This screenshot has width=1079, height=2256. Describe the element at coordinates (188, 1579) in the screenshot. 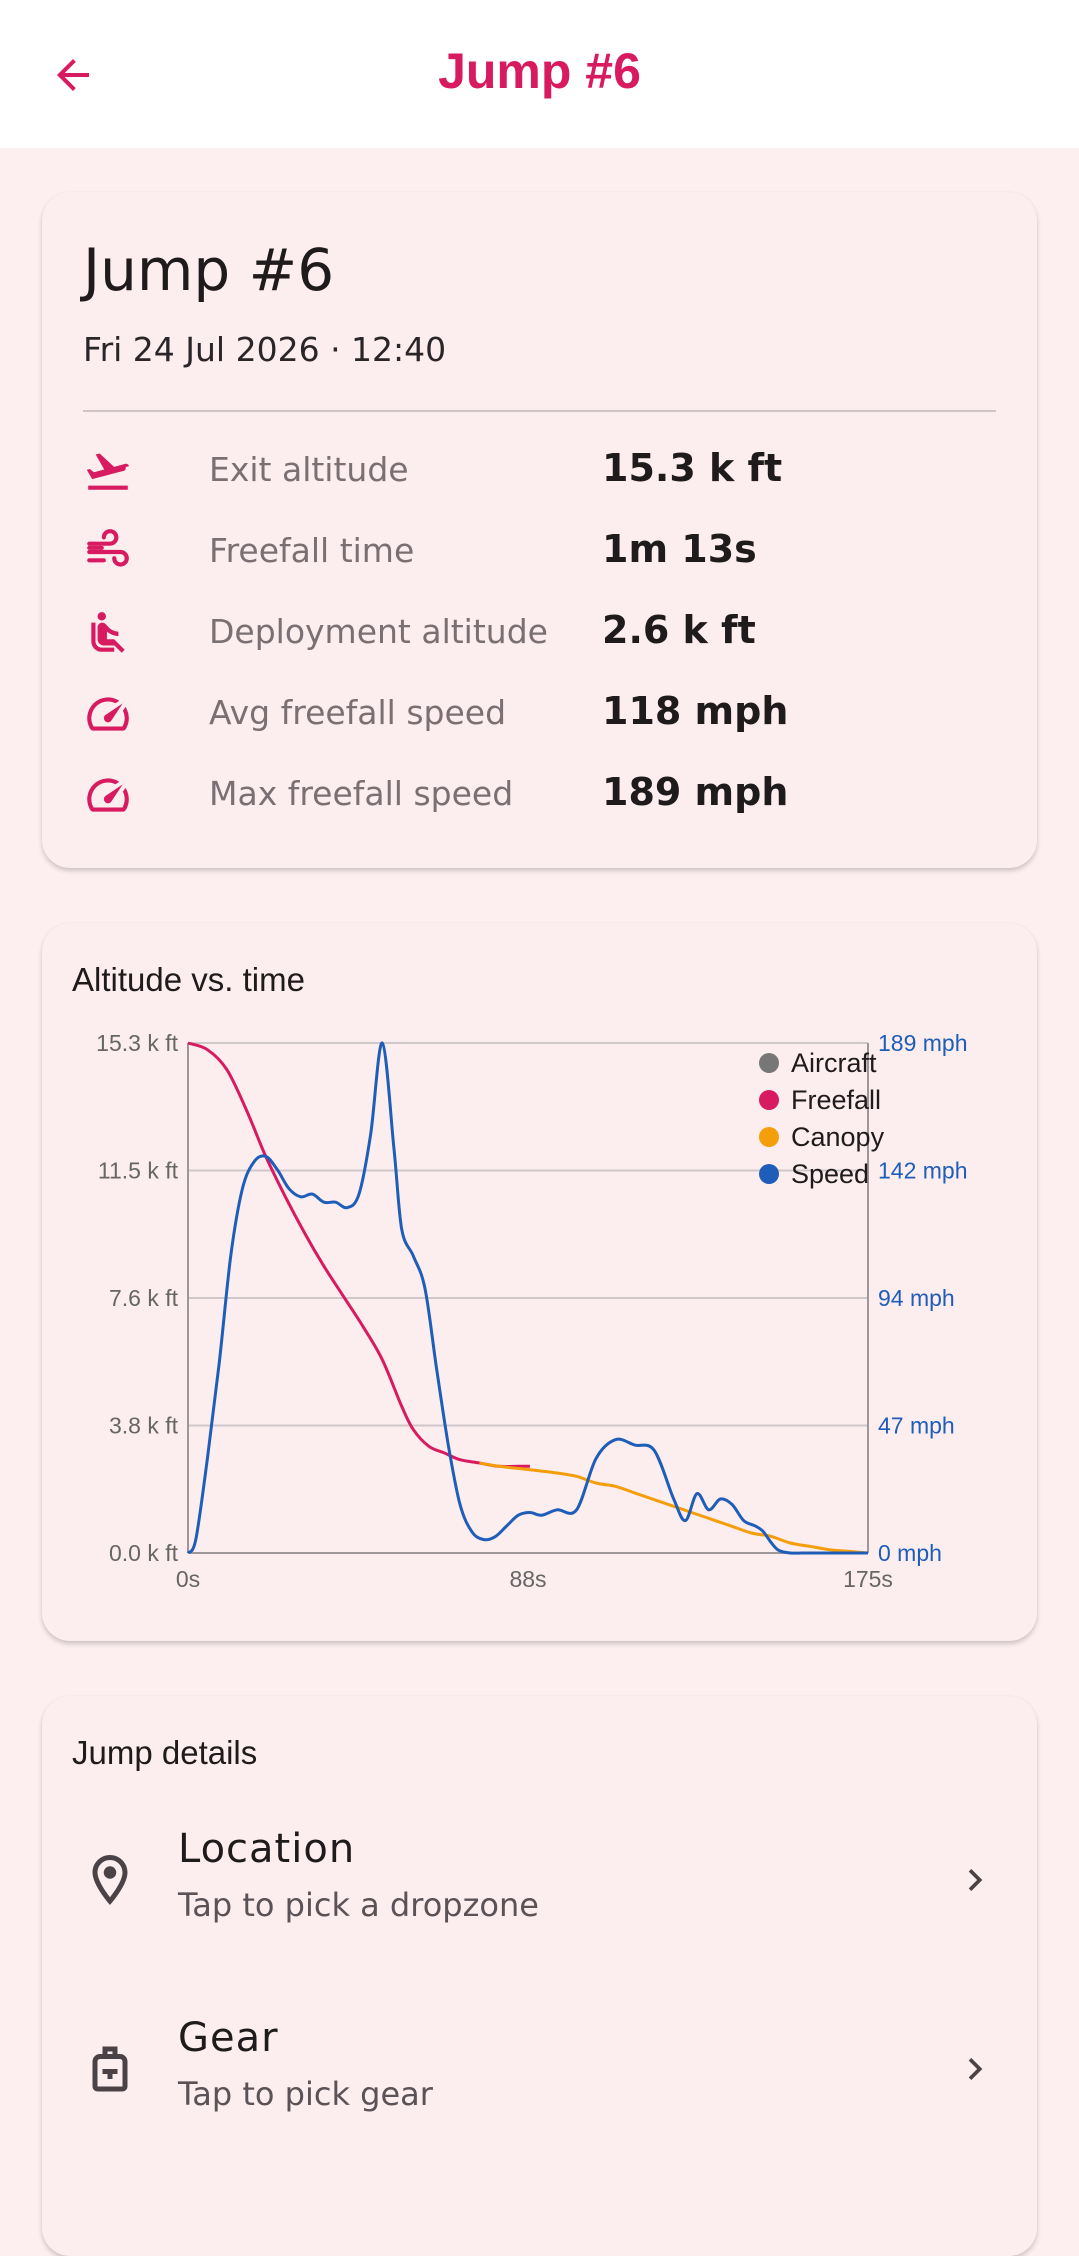

I see `x-tick-label: 0s` at that location.